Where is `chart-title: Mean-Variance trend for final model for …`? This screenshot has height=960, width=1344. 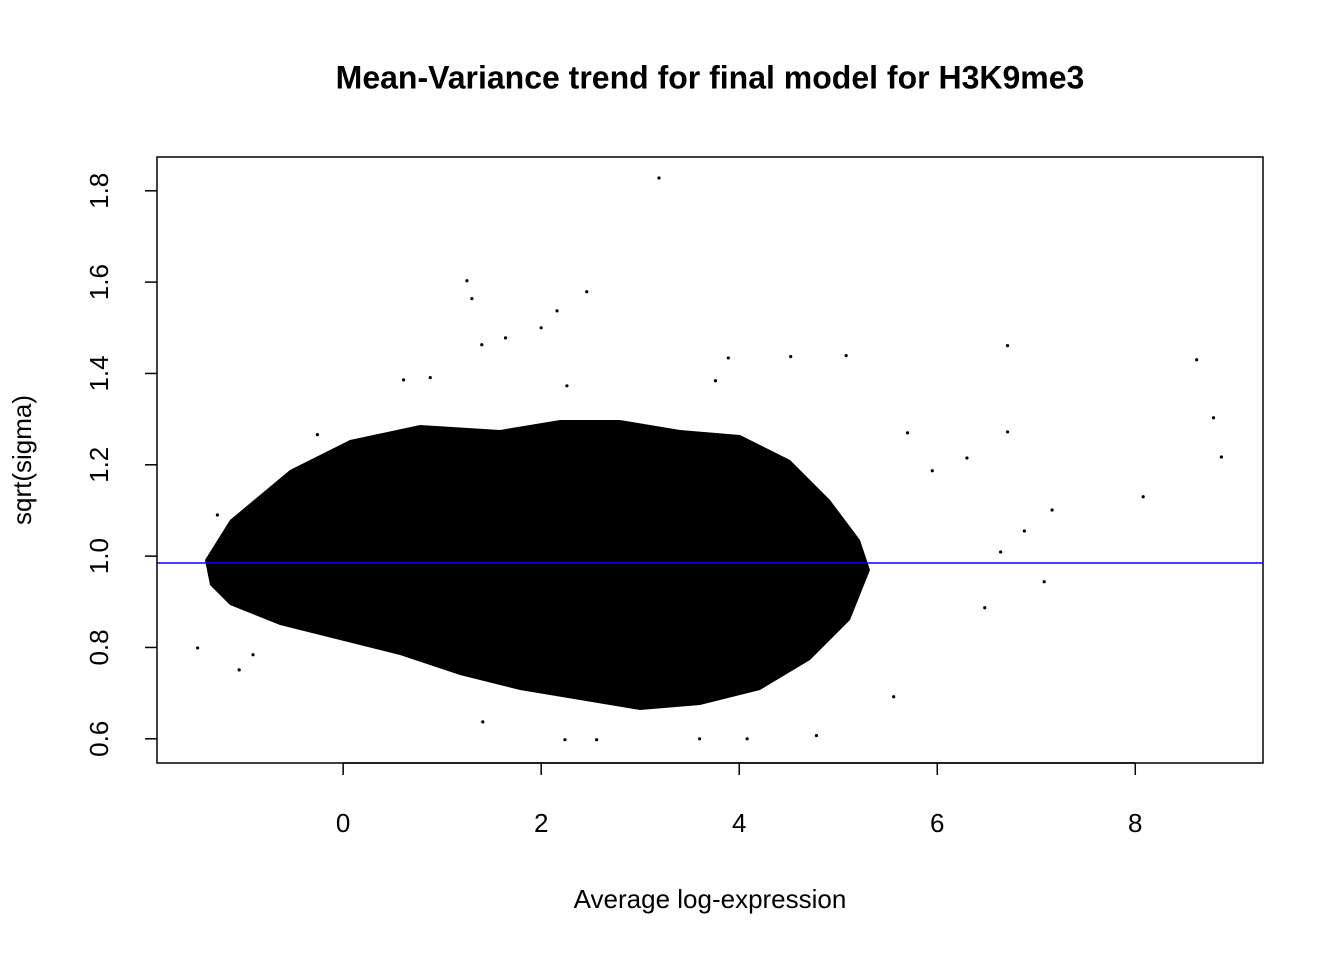 chart-title: Mean-Variance trend for final model for … is located at coordinates (710, 77).